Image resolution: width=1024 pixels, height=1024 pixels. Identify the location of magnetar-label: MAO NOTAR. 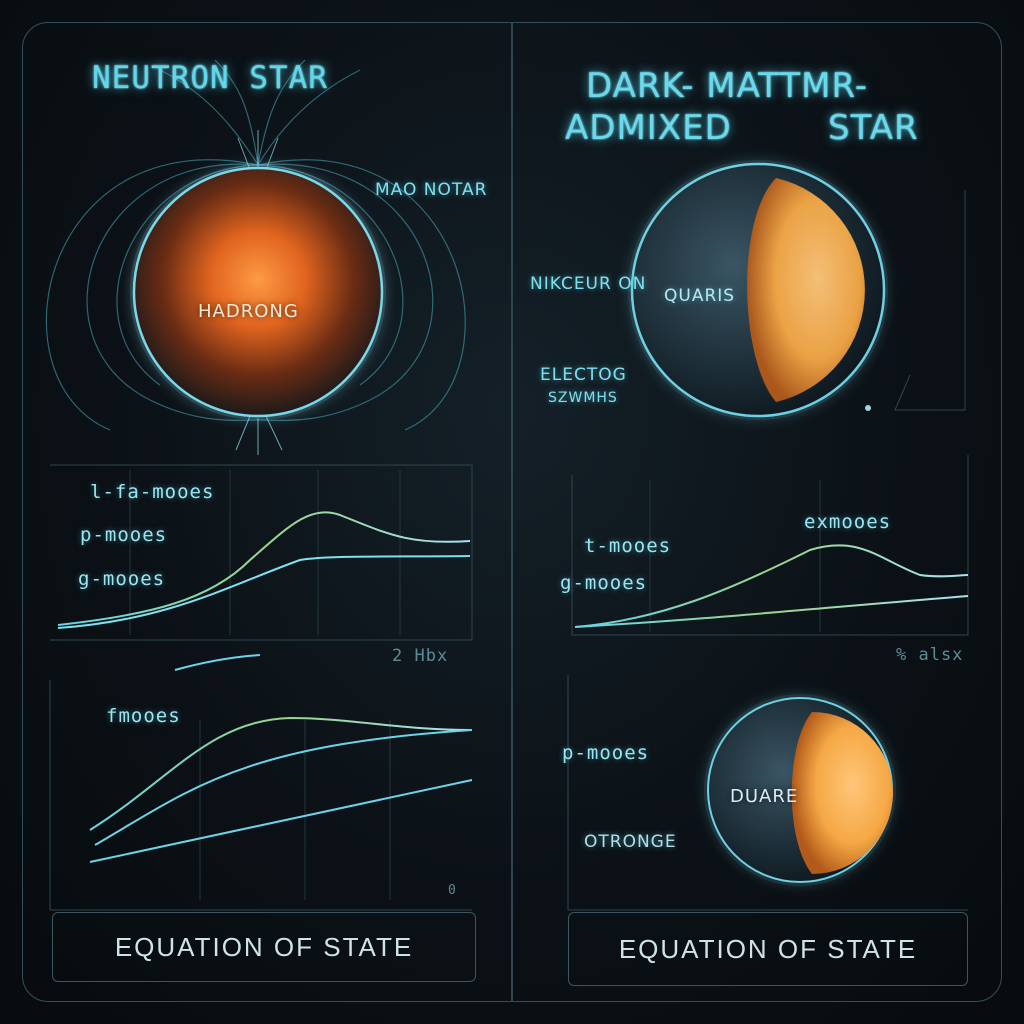
(431, 190).